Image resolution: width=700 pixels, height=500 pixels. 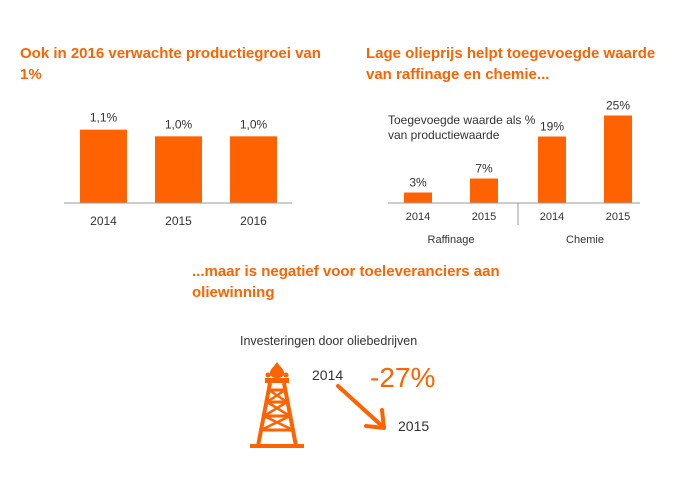 What do you see at coordinates (178, 221) in the screenshot?
I see `x-tick-2015: 2015` at bounding box center [178, 221].